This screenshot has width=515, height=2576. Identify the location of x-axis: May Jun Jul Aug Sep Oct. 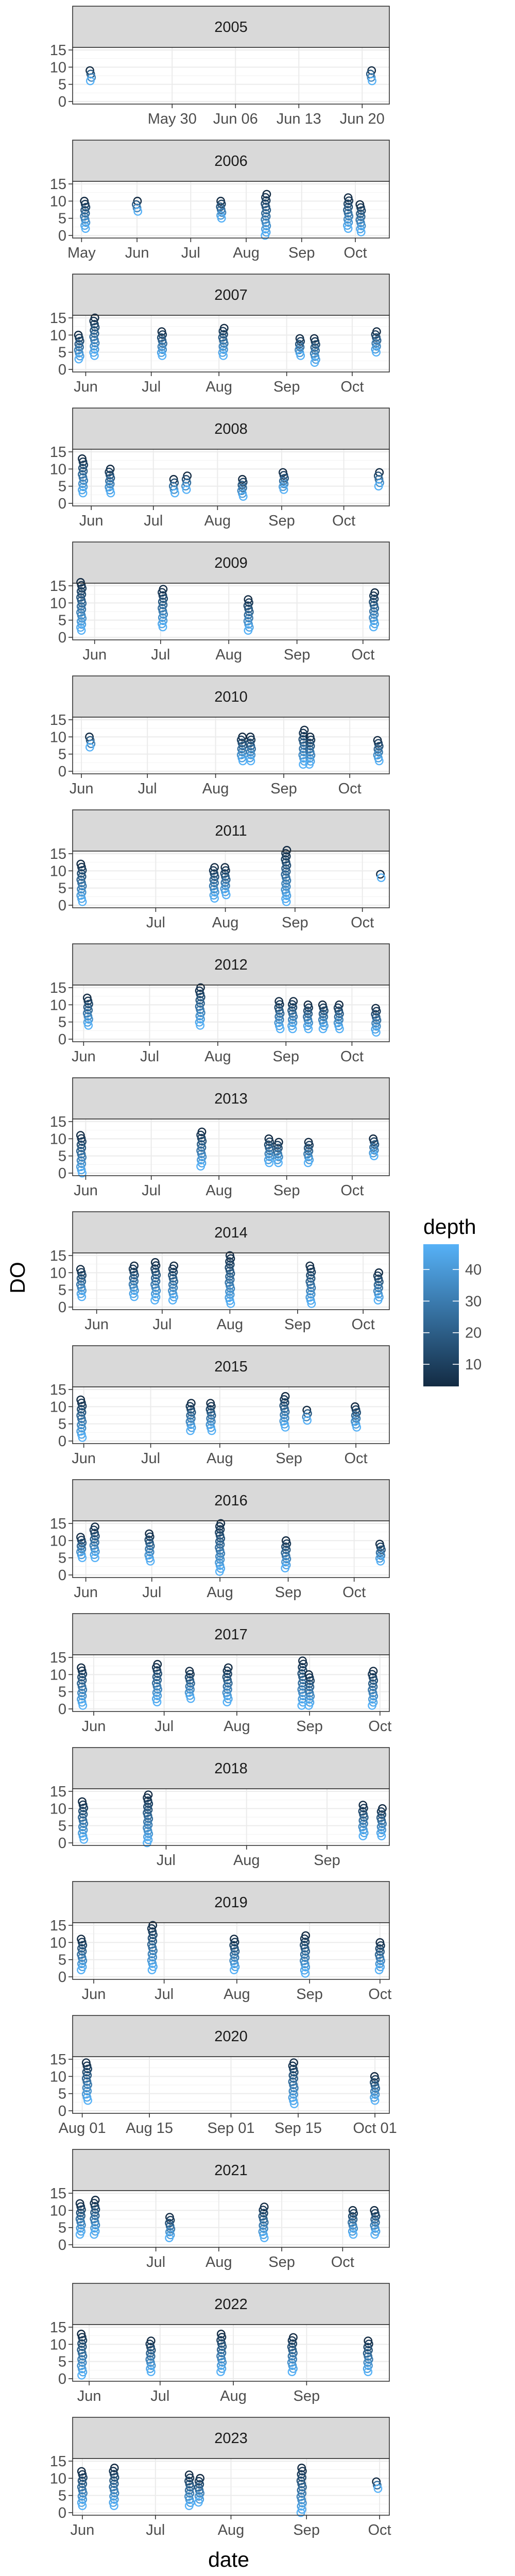
(217, 249).